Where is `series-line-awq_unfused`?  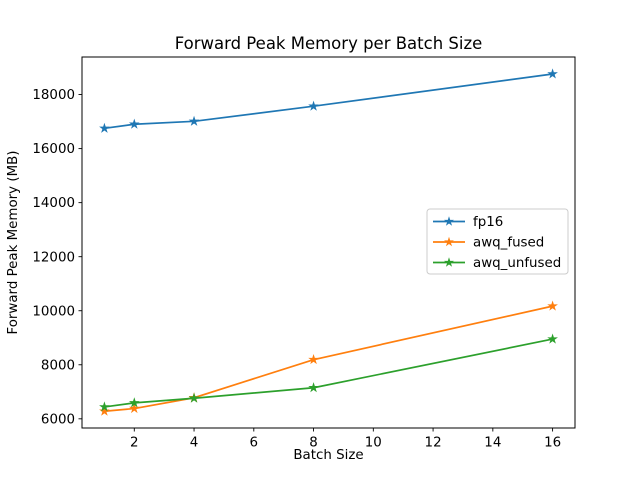 series-line-awq_unfused is located at coordinates (328, 373).